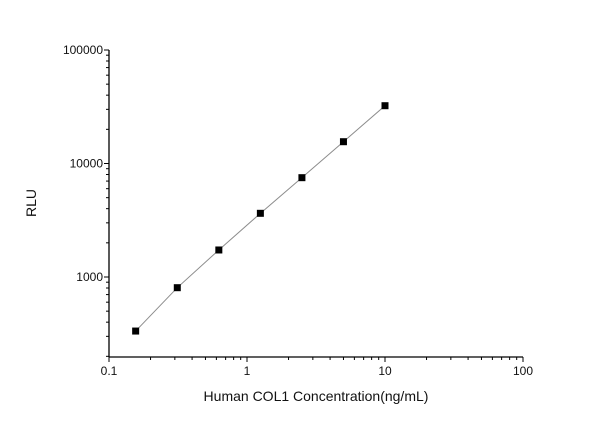 The image size is (608, 427). I want to click on x-tick-label: 10, so click(385, 371).